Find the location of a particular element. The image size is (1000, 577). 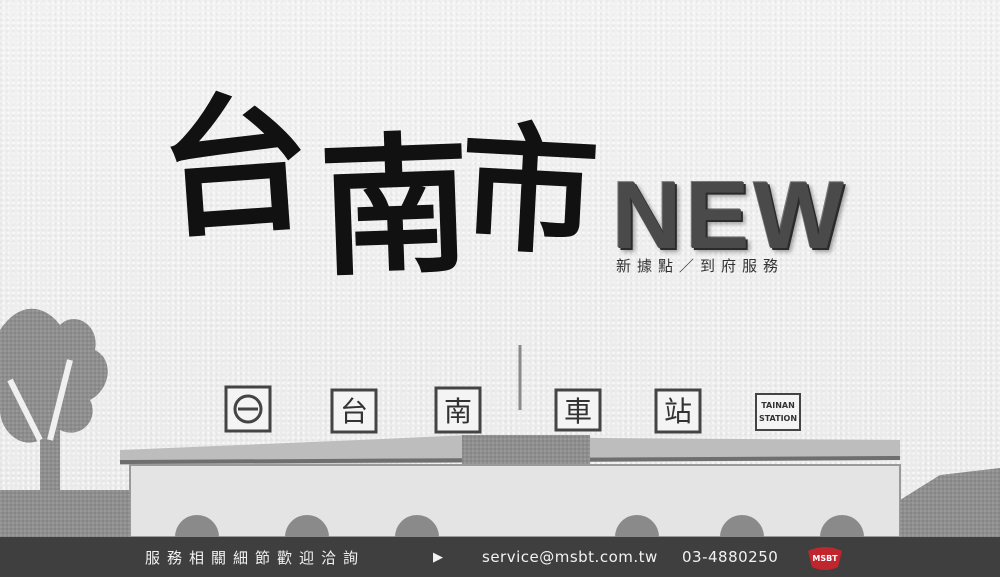

railway-emblem-icon is located at coordinates (248, 409).